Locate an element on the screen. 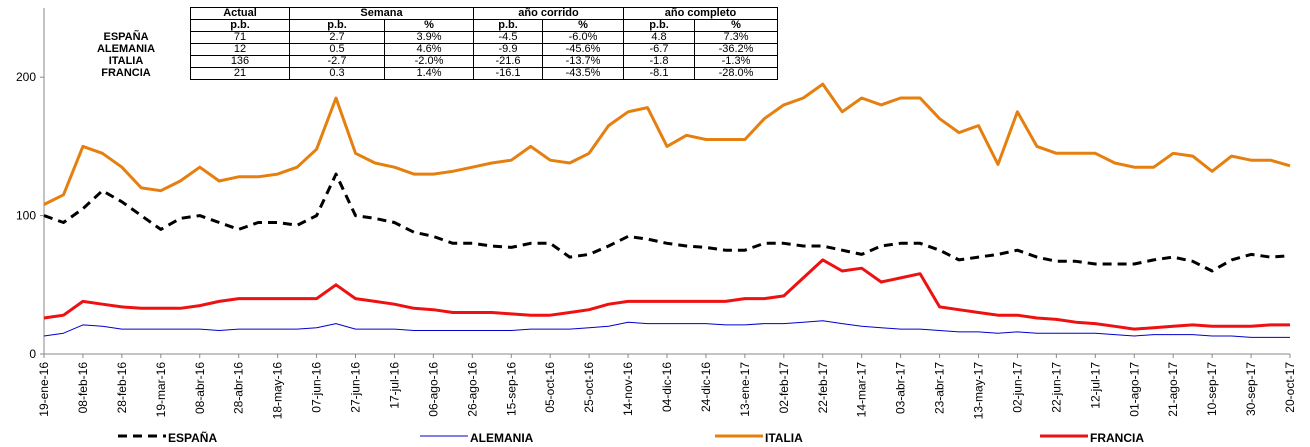  table-row: p.b. p.b.% p.b.% p.b.% is located at coordinates (420, 25).